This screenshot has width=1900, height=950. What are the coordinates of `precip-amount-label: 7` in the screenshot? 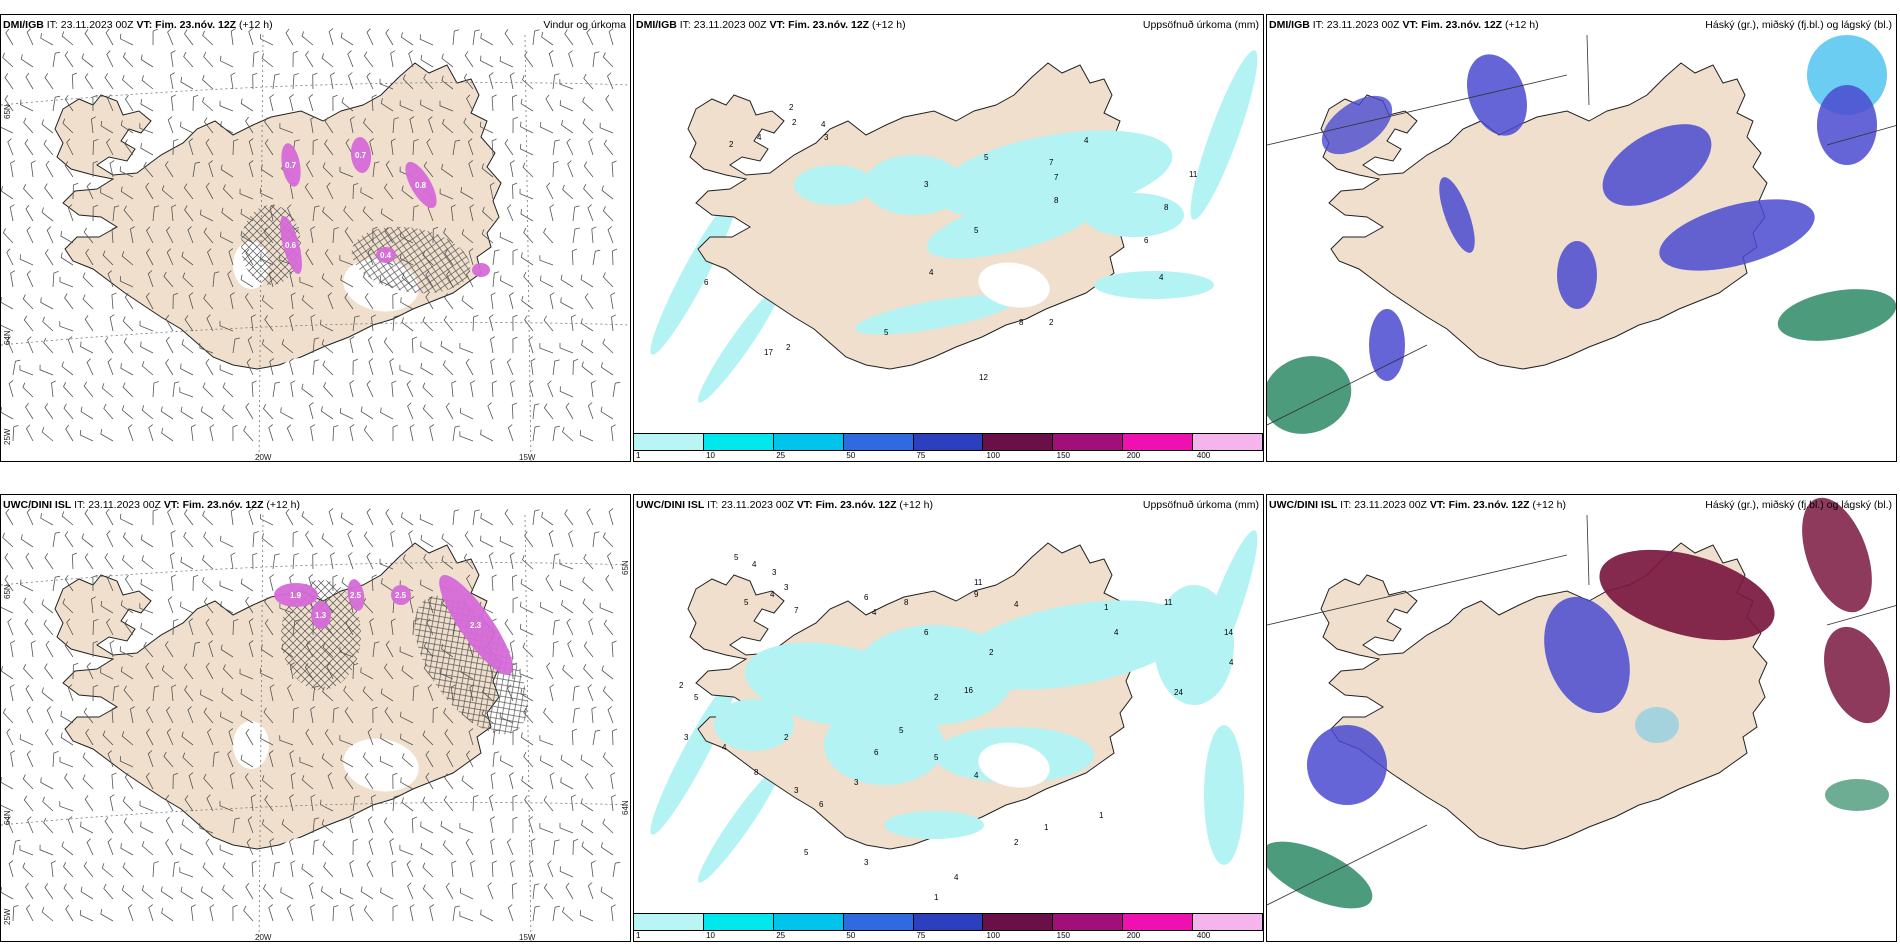 It's located at (796, 610).